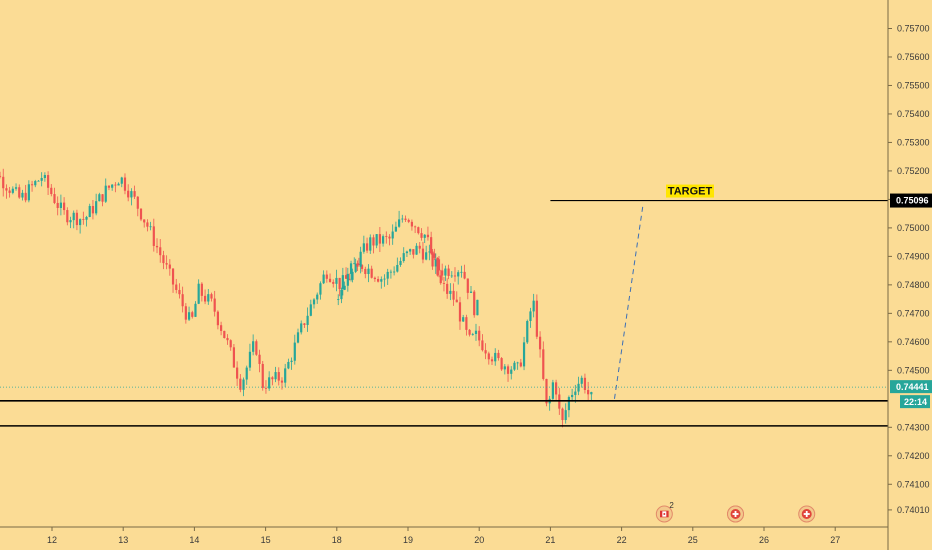 The width and height of the screenshot is (932, 550). Describe the element at coordinates (667, 514) in the screenshot. I see `event-flag-right` at that location.